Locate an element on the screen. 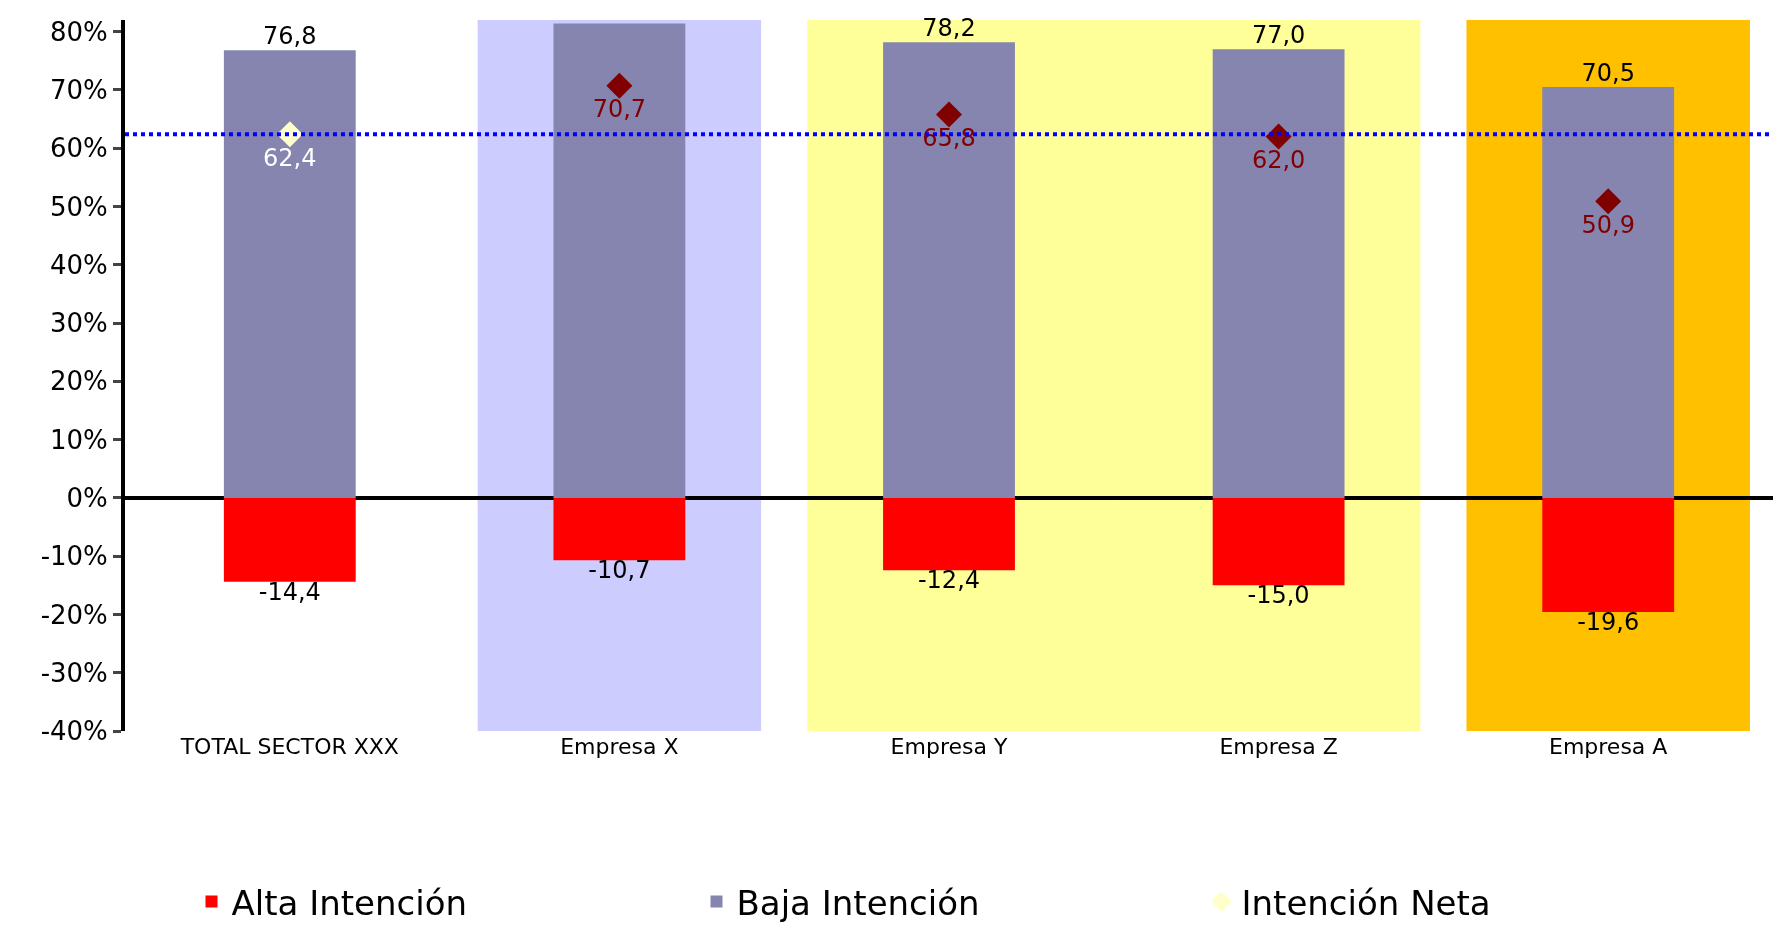 This screenshot has height=931, width=1773. x-tick-label: Empresa Y is located at coordinates (949, 746).